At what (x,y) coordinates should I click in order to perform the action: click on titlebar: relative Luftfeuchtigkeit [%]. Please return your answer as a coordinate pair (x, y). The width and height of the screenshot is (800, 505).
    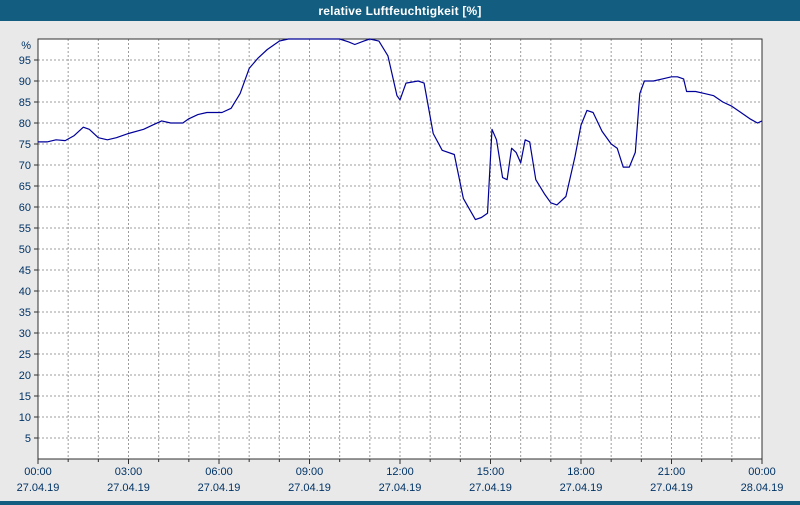
    Looking at the image, I should click on (400, 10).